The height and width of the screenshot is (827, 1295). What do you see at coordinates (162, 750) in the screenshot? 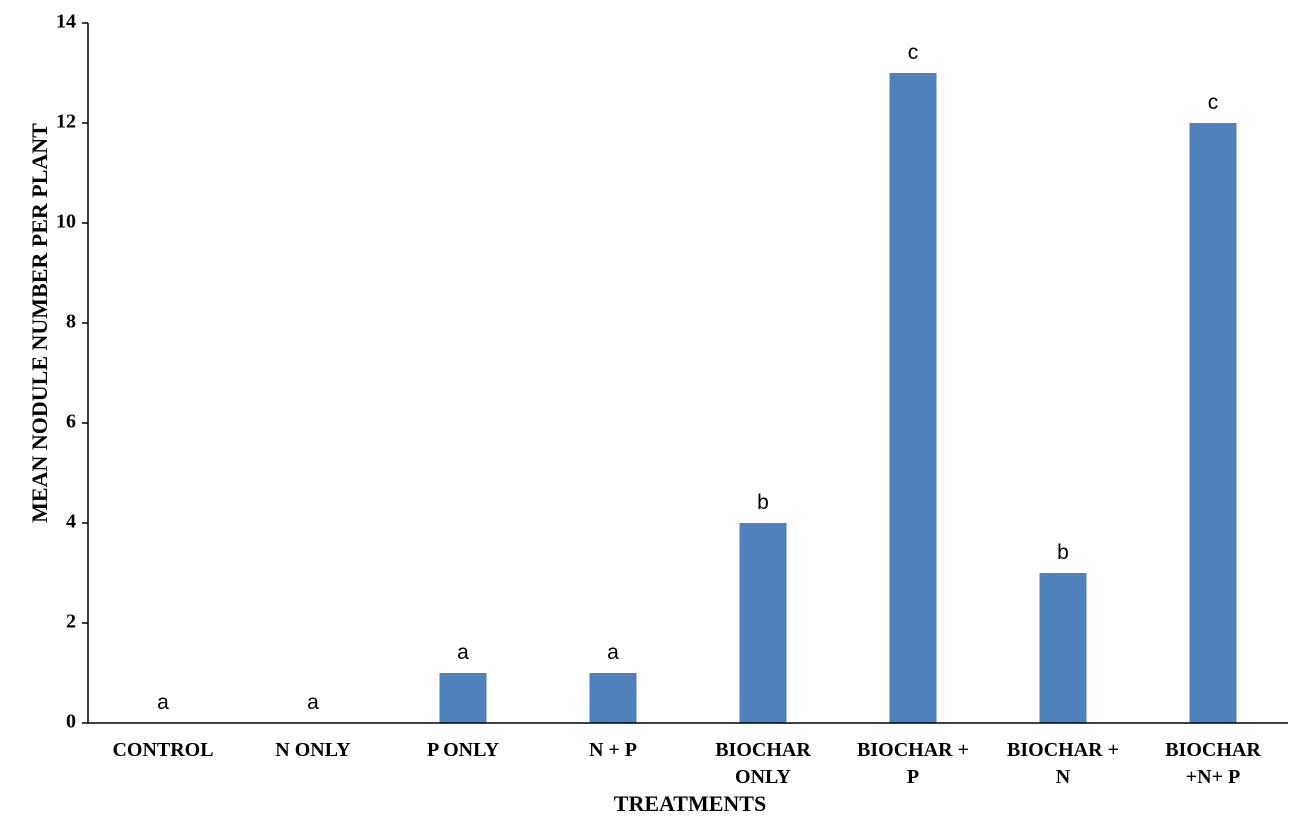
I see `x-category-label: CONTROL` at bounding box center [162, 750].